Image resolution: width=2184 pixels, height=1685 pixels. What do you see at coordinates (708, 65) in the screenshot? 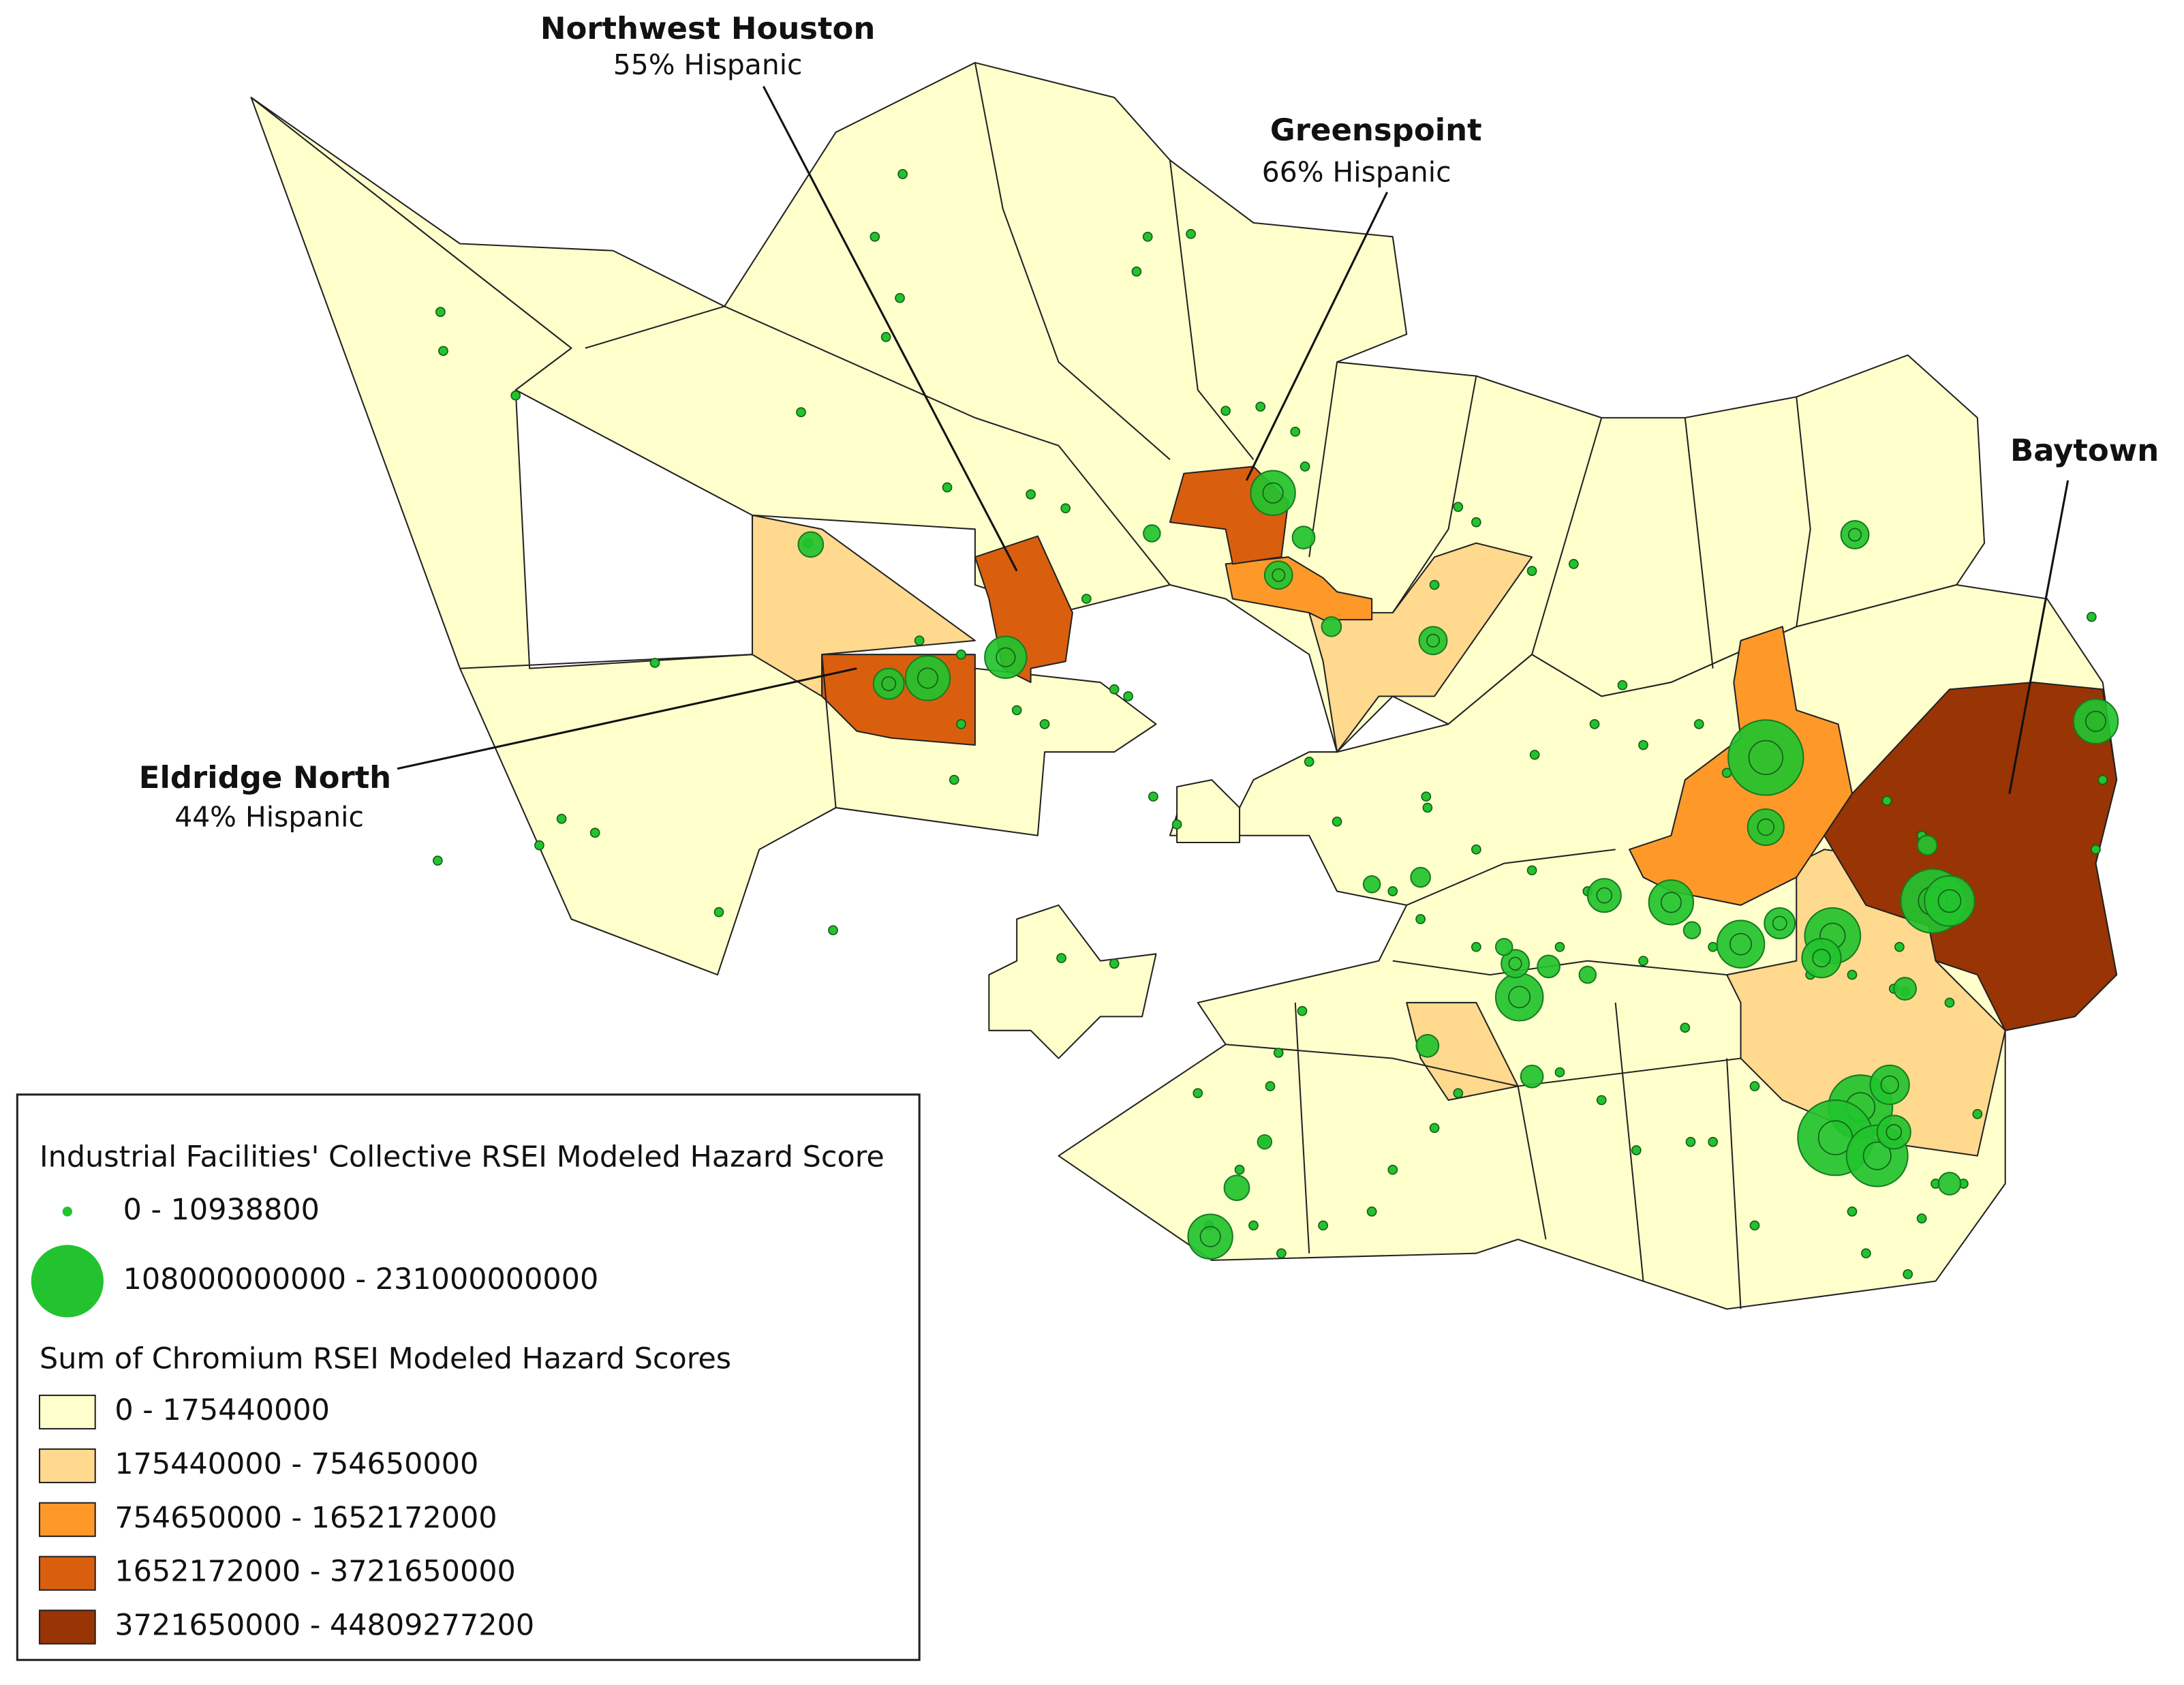
I see `annotation-subtitle: 55% Hispanic` at bounding box center [708, 65].